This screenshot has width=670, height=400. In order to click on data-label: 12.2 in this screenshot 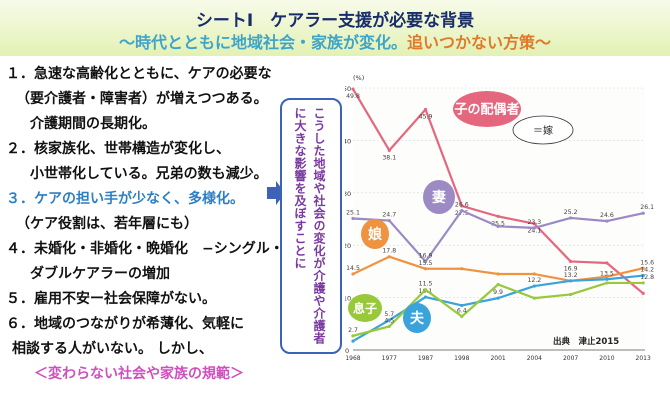, I will do `click(534, 280)`.